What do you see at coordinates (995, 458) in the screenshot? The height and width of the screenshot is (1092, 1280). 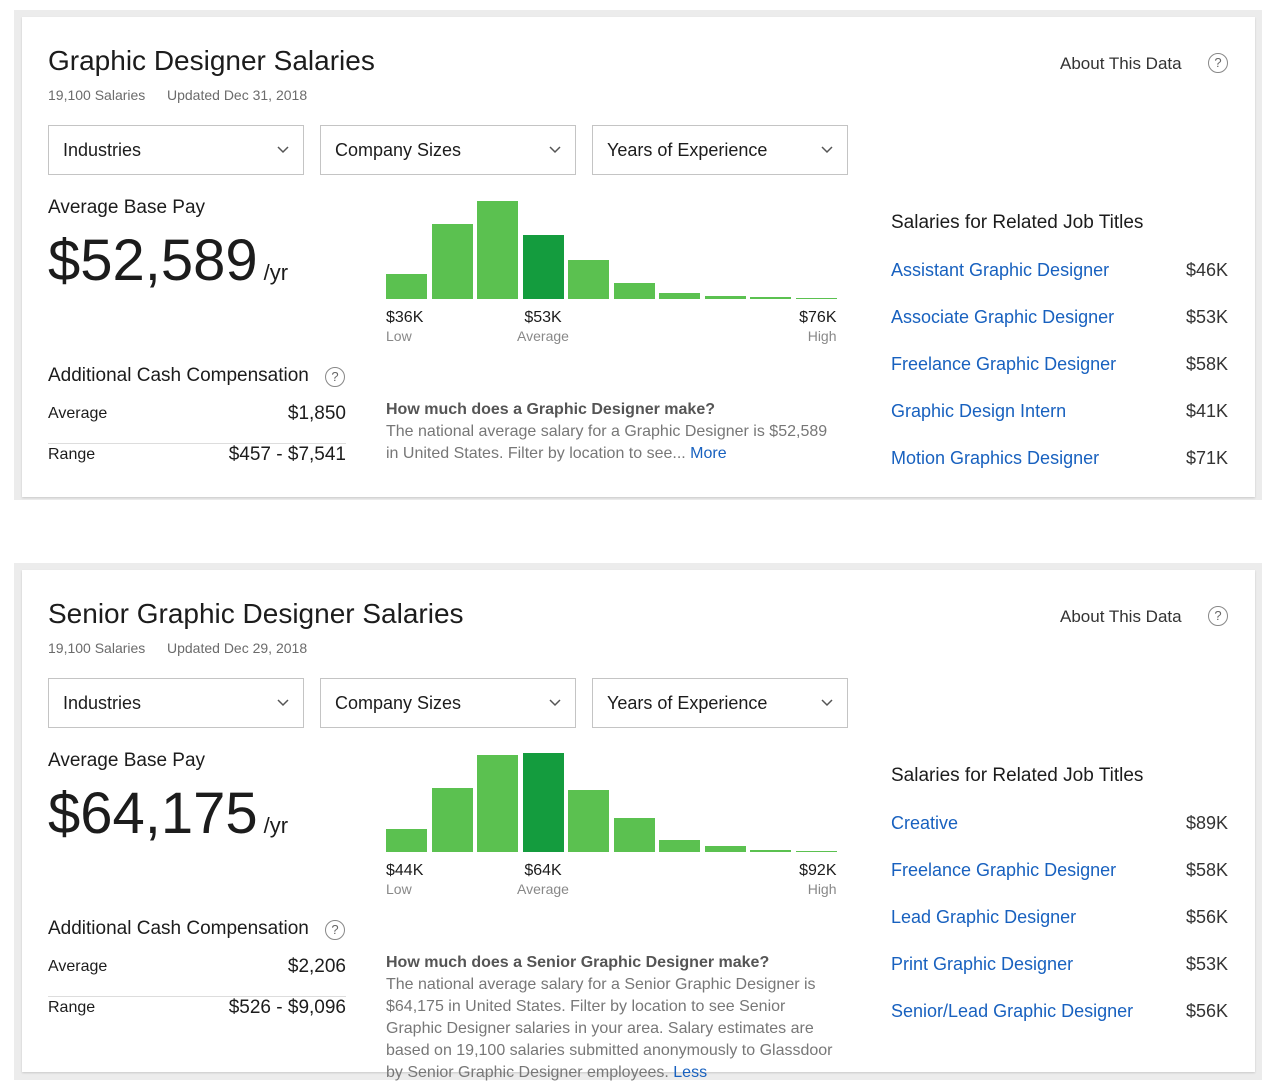 I see `related-job-link: Motion Graphics Designer` at bounding box center [995, 458].